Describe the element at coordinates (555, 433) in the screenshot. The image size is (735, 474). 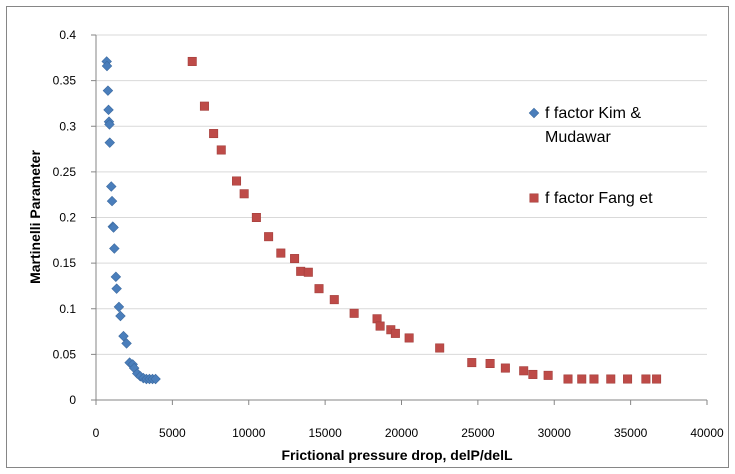
I see `x-tick-label: 30000` at that location.